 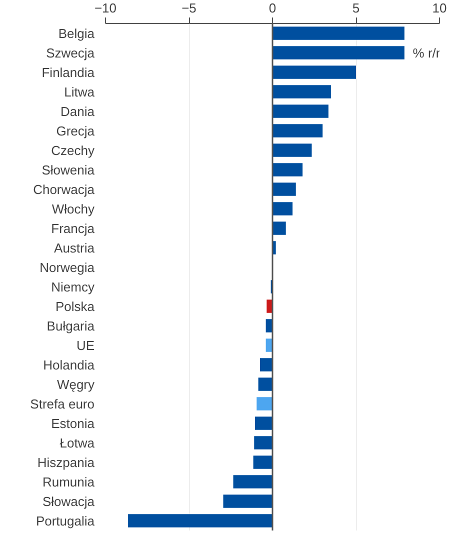 What do you see at coordinates (64, 189) in the screenshot?
I see `y-tick-label: Chorwacja` at bounding box center [64, 189].